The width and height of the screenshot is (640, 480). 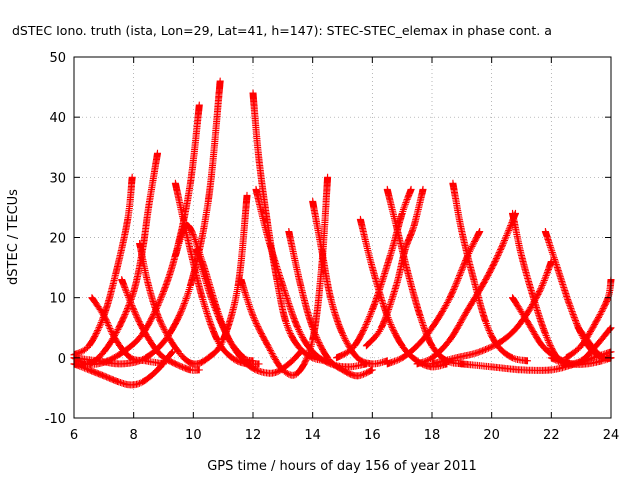 I want to click on series-8-markers, so click(x=193, y=279).